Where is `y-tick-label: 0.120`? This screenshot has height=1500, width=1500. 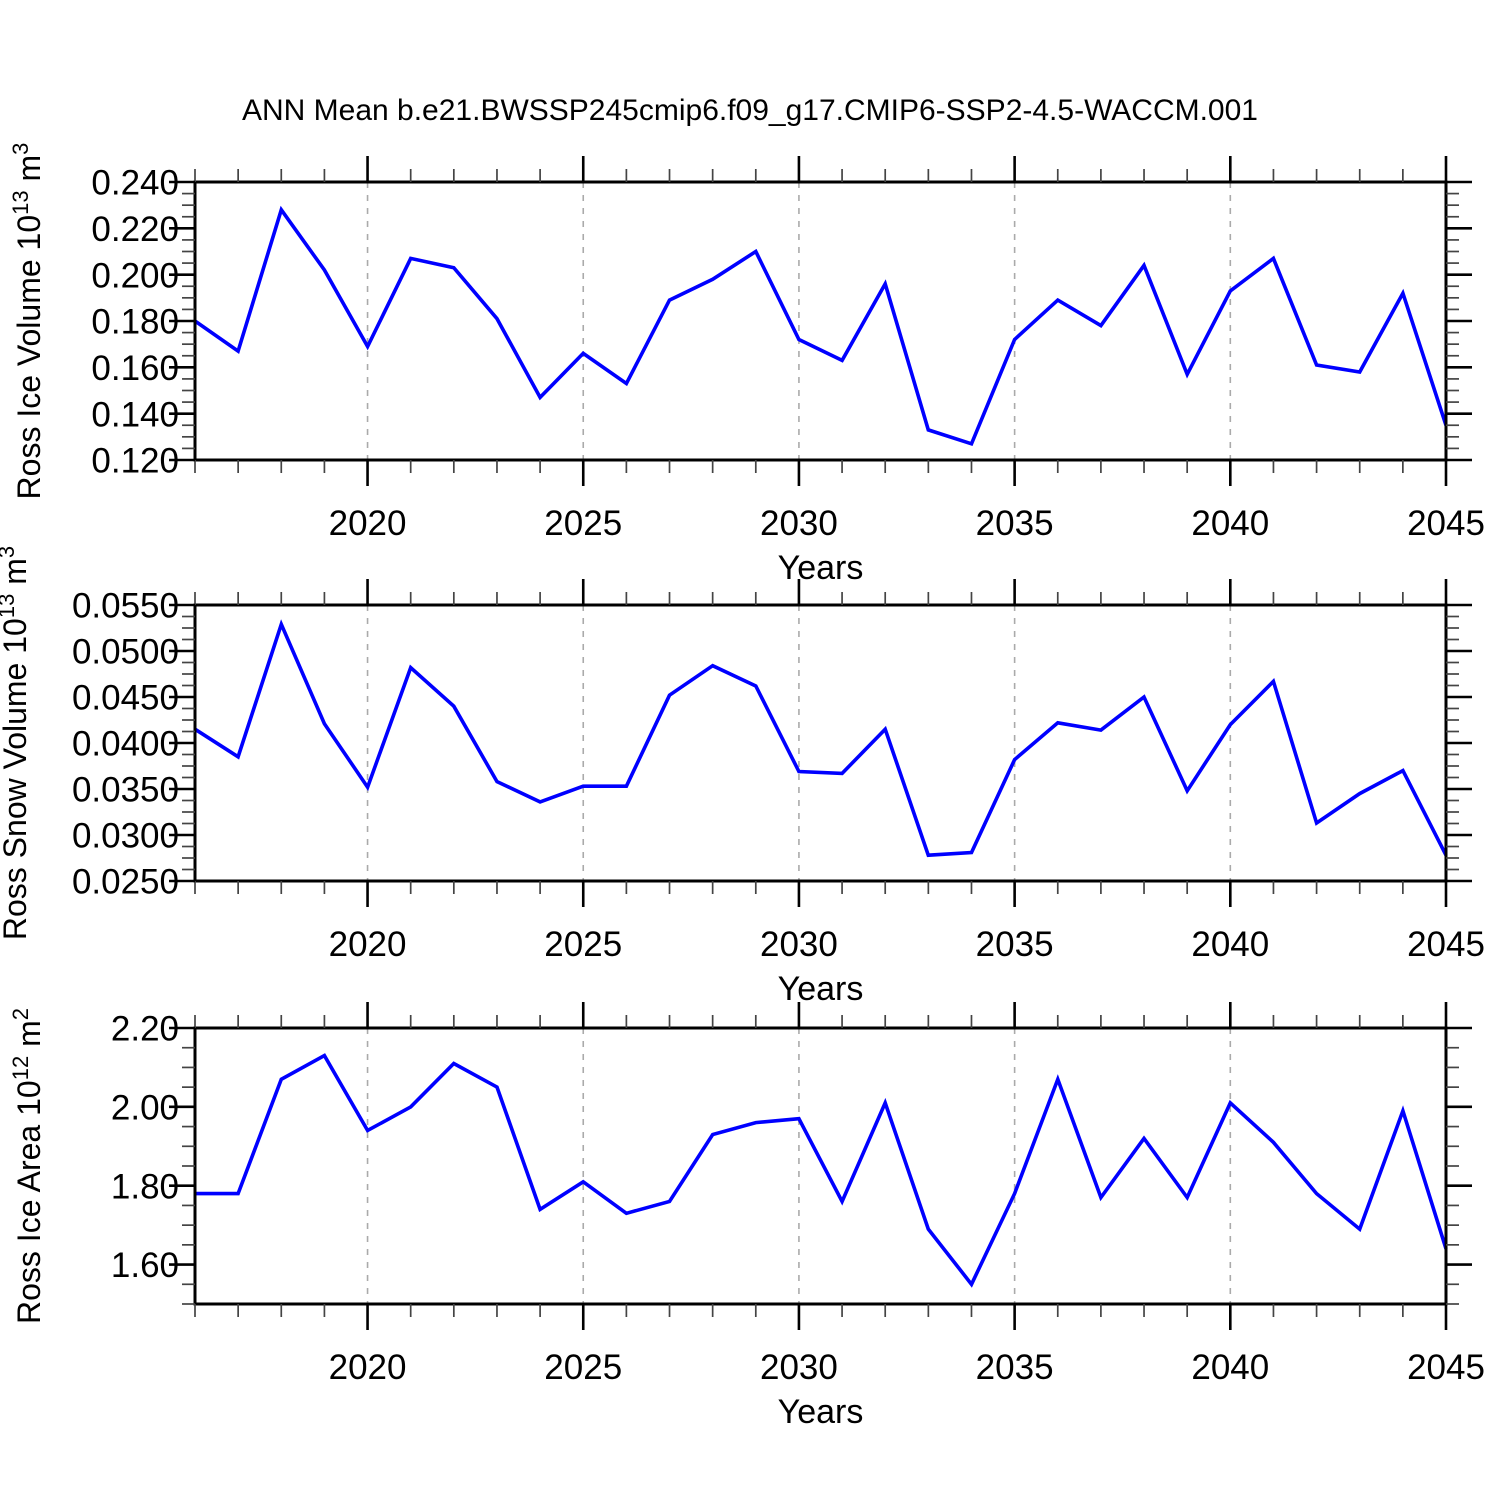 y-tick-label: 0.120 is located at coordinates (135, 461).